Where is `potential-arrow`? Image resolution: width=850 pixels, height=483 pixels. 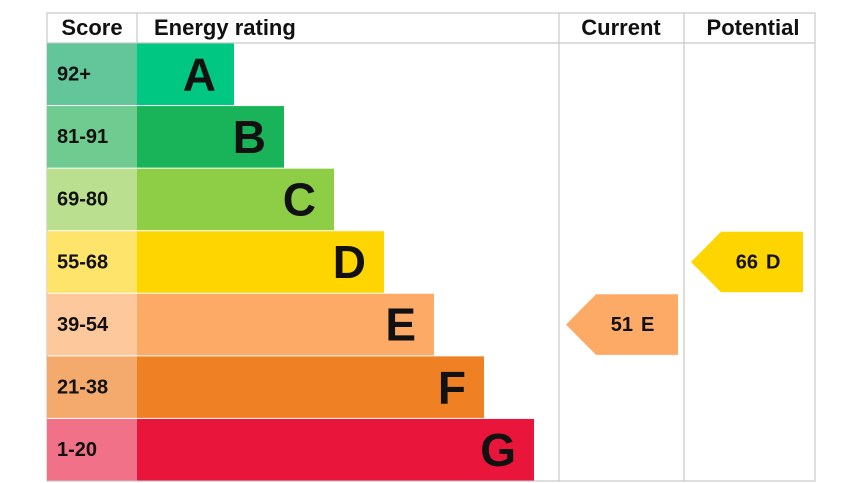 potential-arrow is located at coordinates (747, 262).